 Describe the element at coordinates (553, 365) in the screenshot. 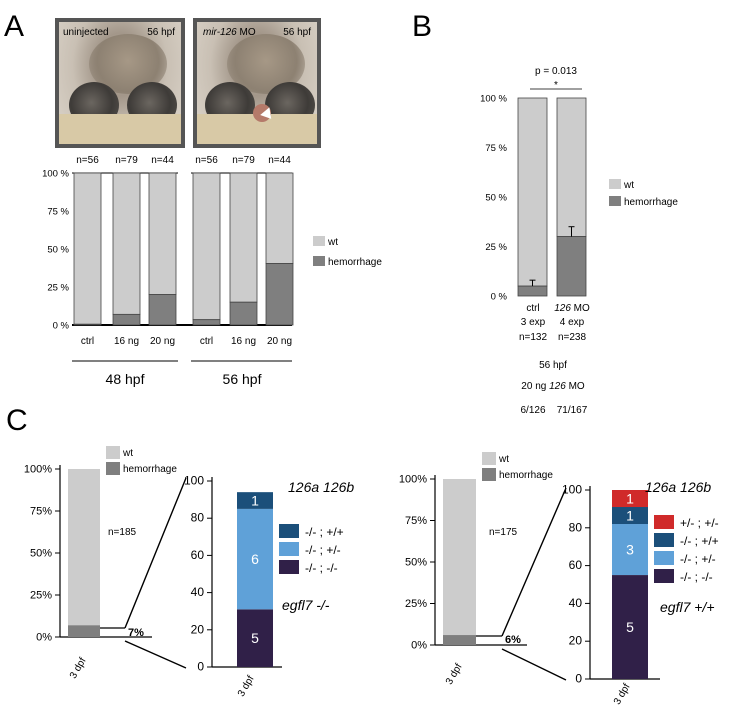

I see `b-footer-stage: 56 hpf` at that location.